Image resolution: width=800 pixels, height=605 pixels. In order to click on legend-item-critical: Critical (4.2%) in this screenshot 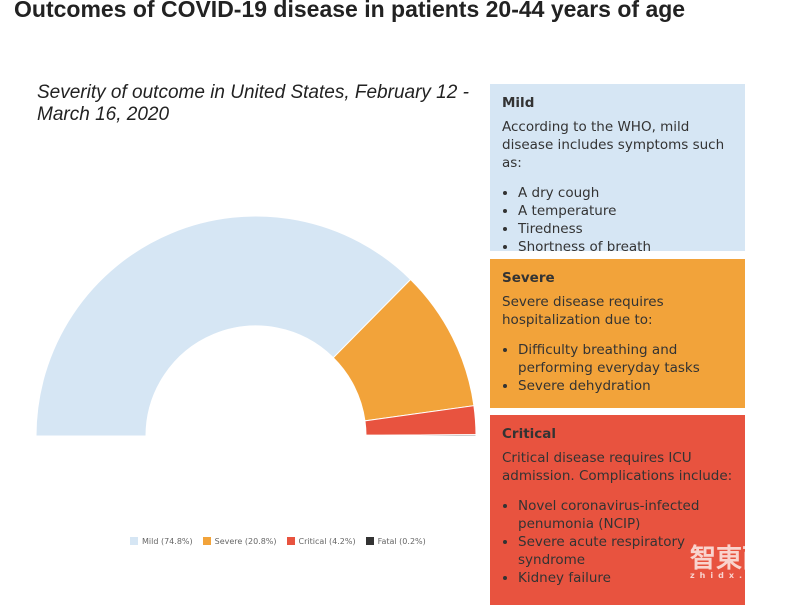, I will do `click(321, 541)`.